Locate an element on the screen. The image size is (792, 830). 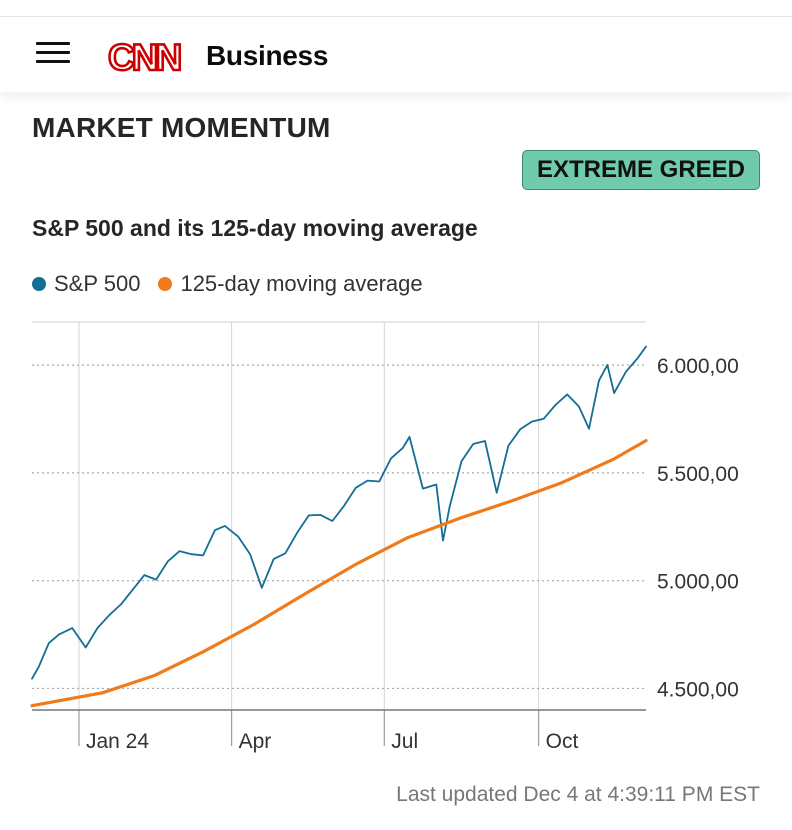
brand-name: Business is located at coordinates (267, 55).